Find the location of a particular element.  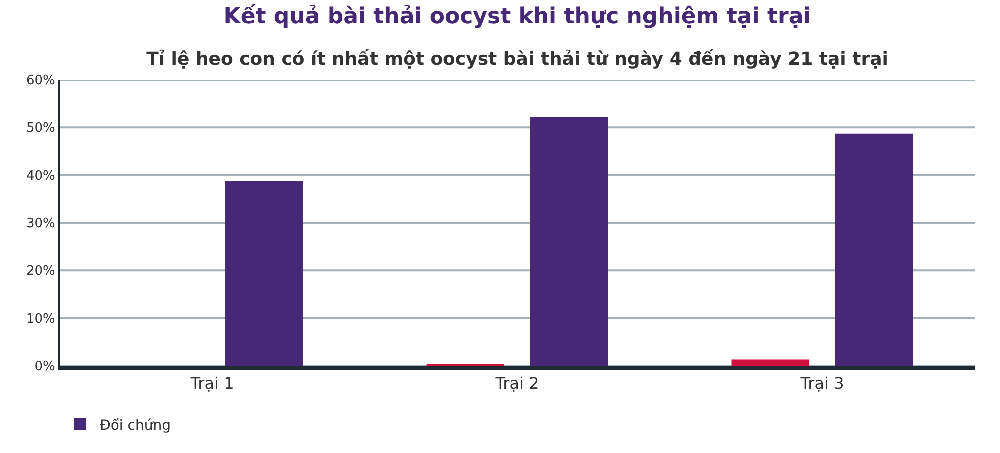

legend-label: Đối chứng is located at coordinates (135, 426).